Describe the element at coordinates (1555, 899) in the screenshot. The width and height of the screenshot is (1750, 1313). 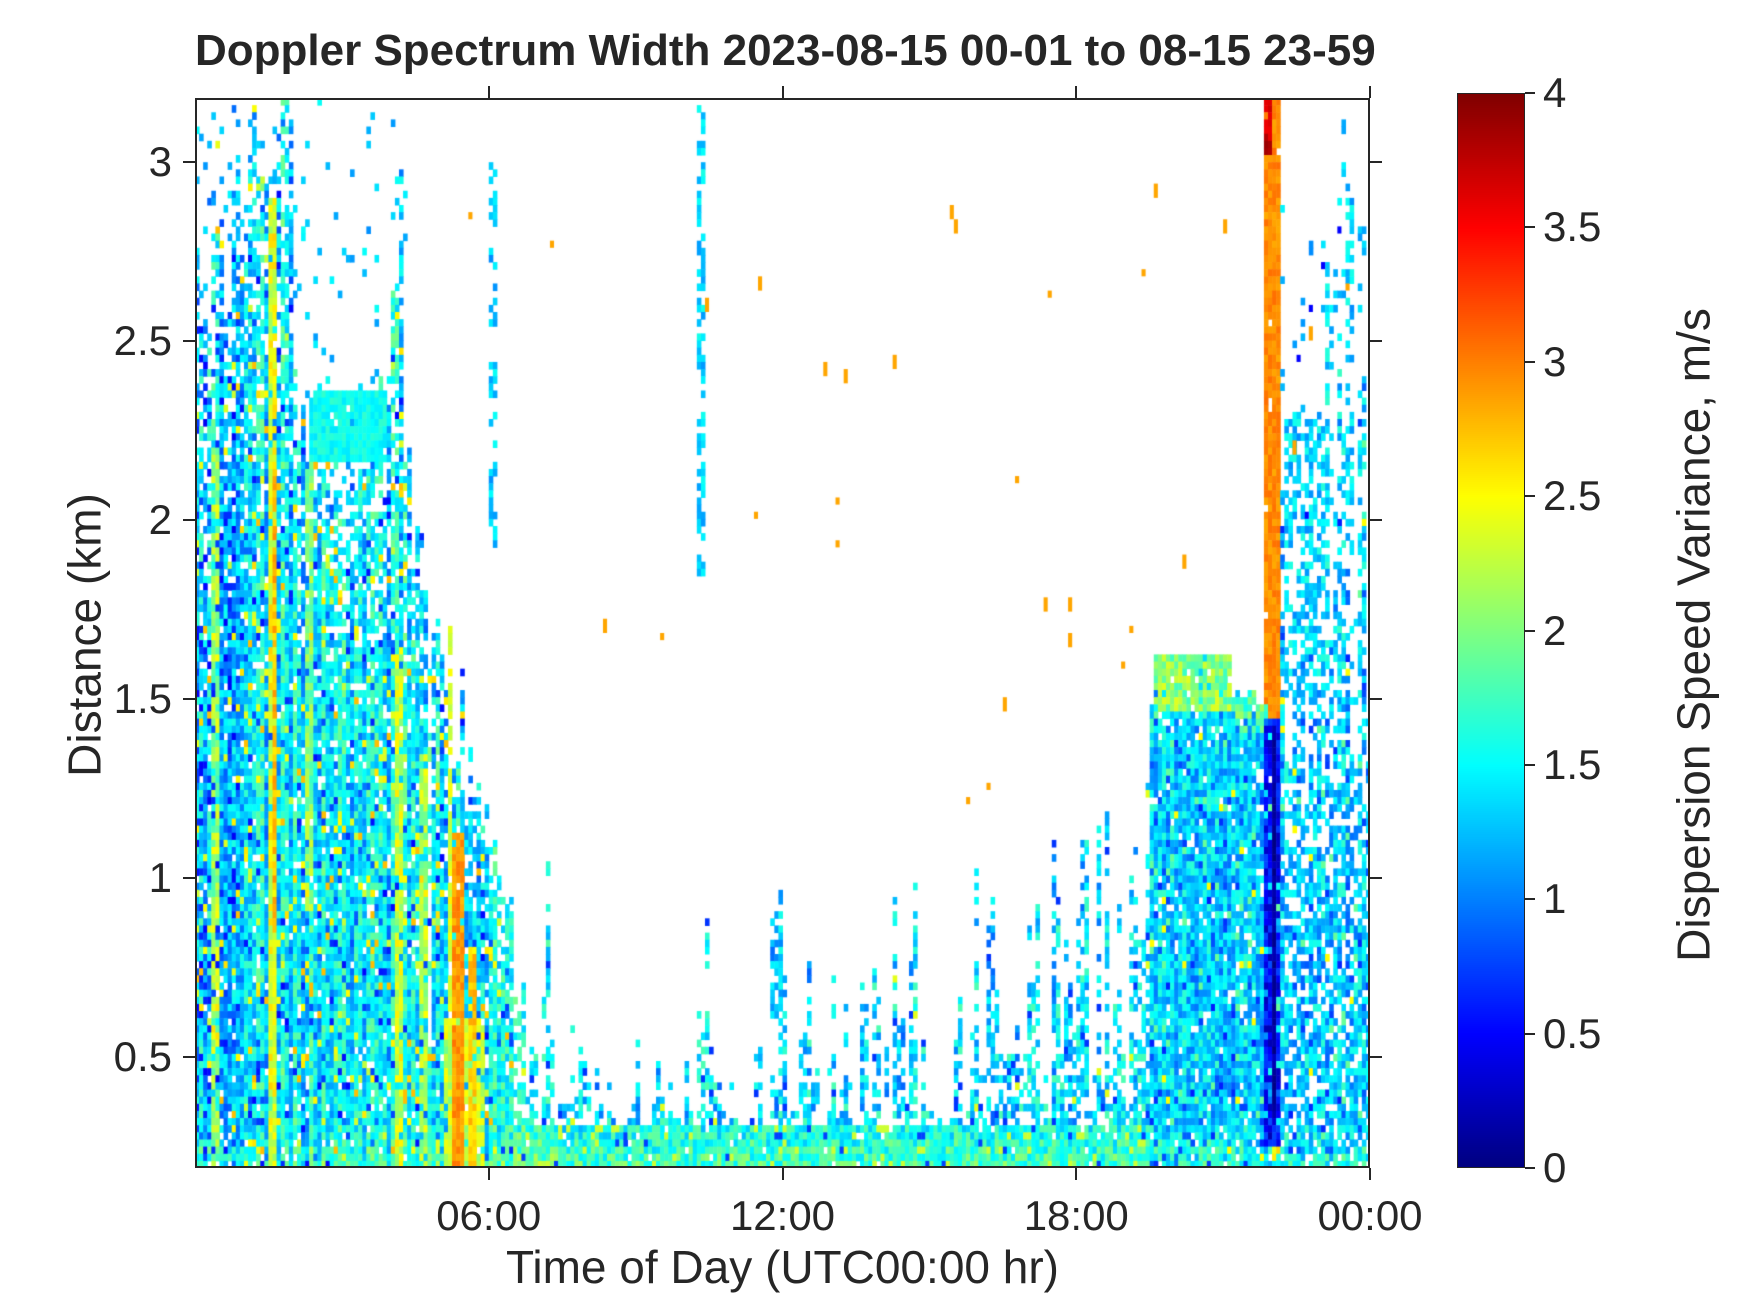
I see `colorbar-tick-label: 1` at that location.